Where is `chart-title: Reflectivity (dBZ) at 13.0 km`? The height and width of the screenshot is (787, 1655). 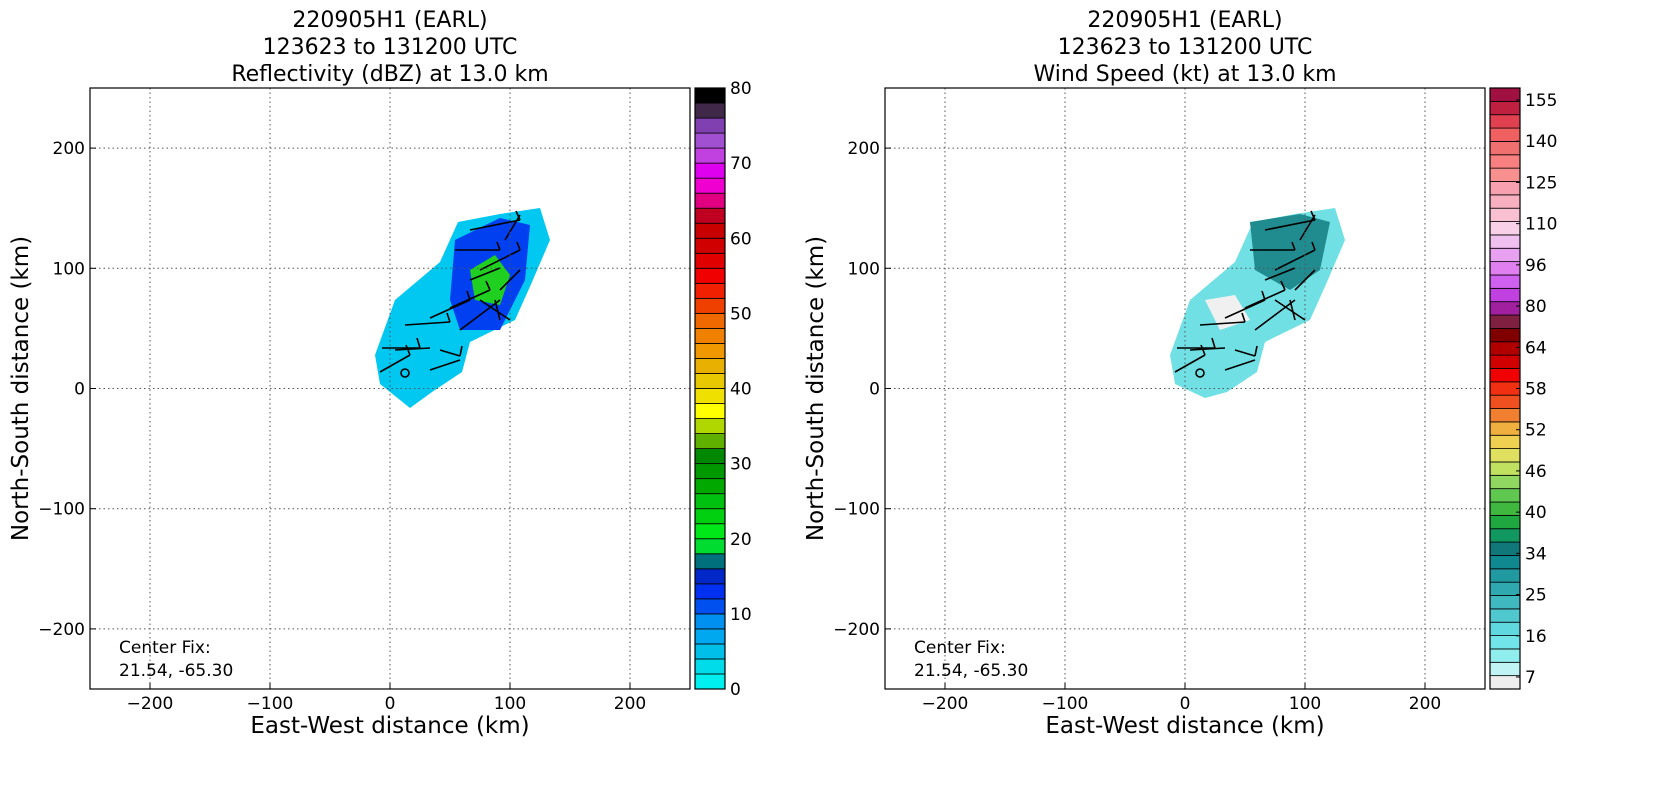 chart-title: Reflectivity (dBZ) at 13.0 km is located at coordinates (389, 74).